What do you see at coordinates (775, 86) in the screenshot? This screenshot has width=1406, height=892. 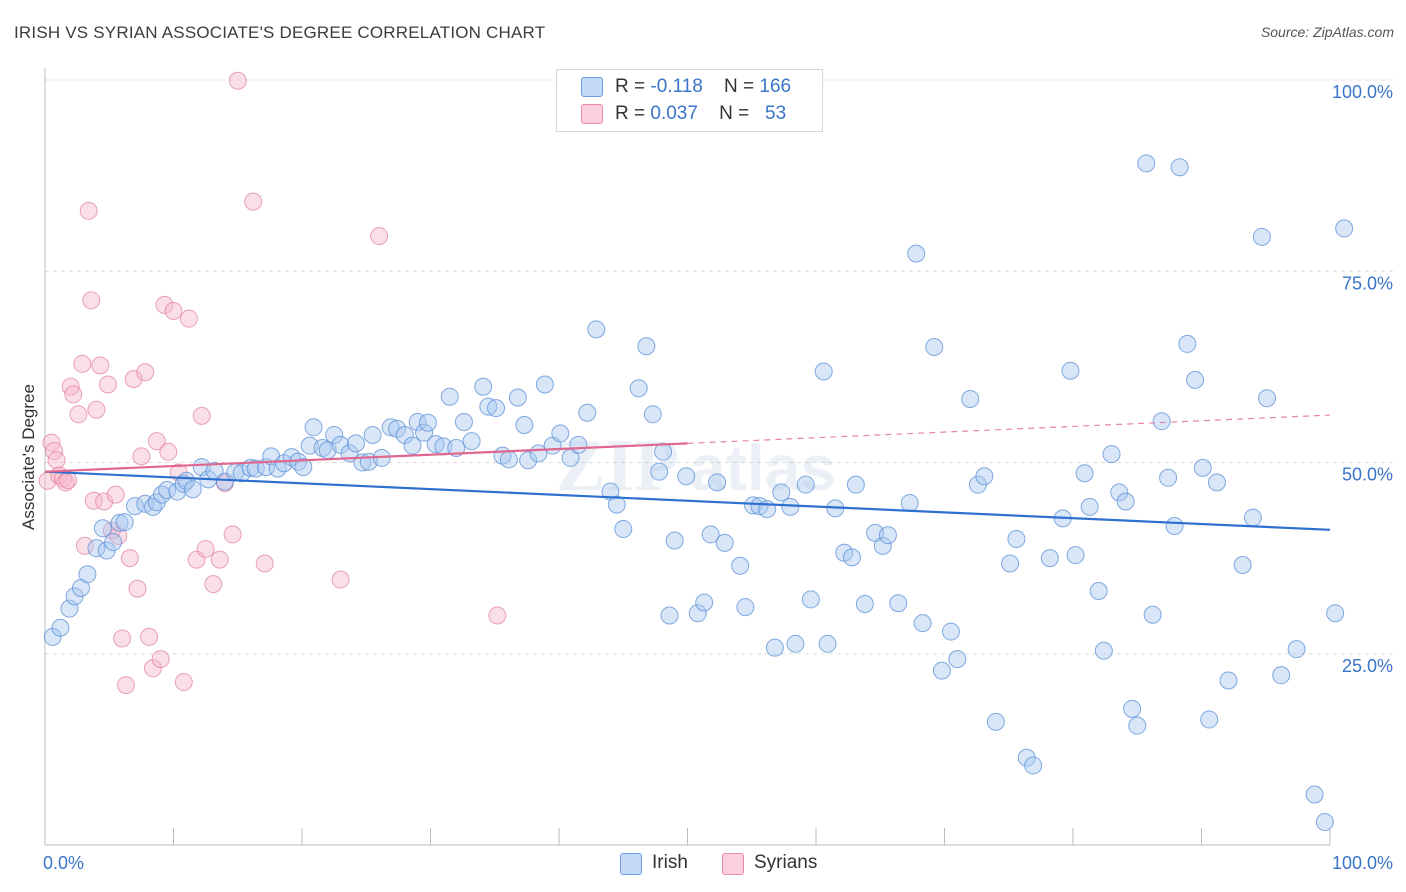 I see `n-value: 166` at bounding box center [775, 86].